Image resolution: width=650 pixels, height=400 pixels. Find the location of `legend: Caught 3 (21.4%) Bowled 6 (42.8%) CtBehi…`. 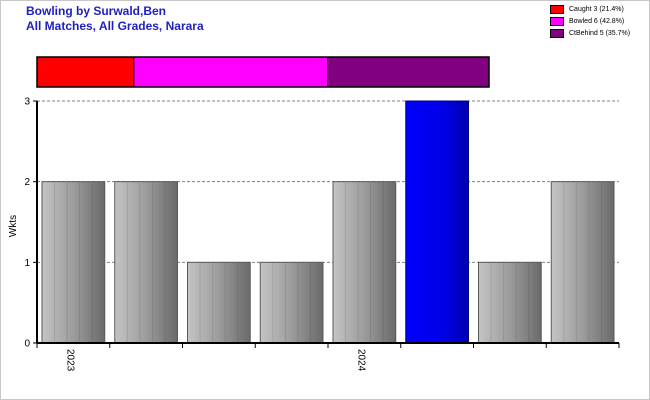

legend: Caught 3 (21.4%) Bowled 6 (42.8%) CtBehi… is located at coordinates (590, 22).